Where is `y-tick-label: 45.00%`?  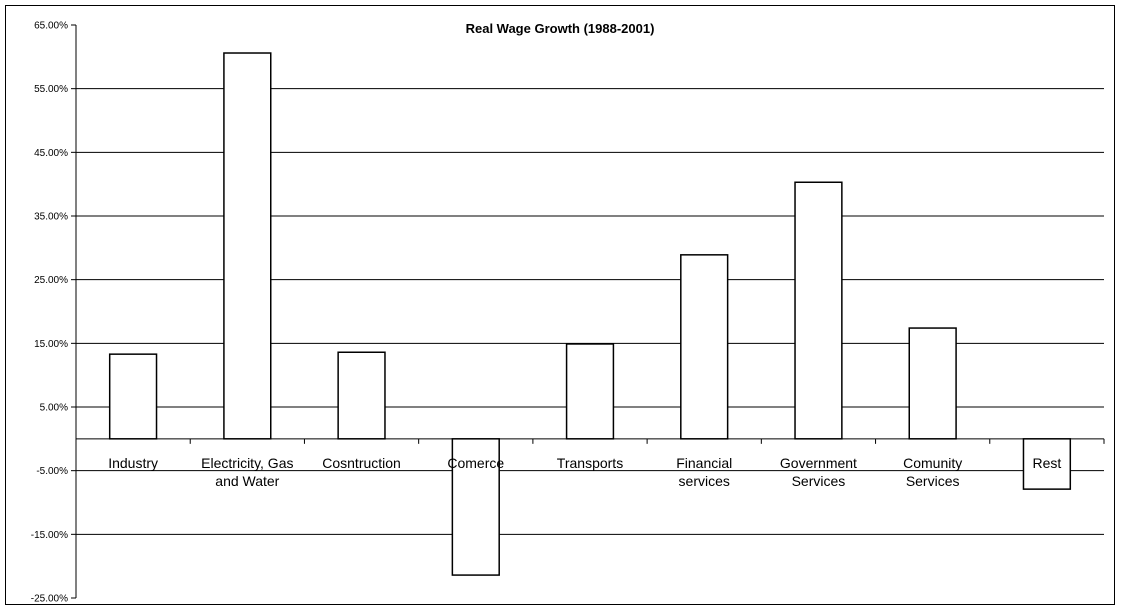 y-tick-label: 45.00% is located at coordinates (51, 153).